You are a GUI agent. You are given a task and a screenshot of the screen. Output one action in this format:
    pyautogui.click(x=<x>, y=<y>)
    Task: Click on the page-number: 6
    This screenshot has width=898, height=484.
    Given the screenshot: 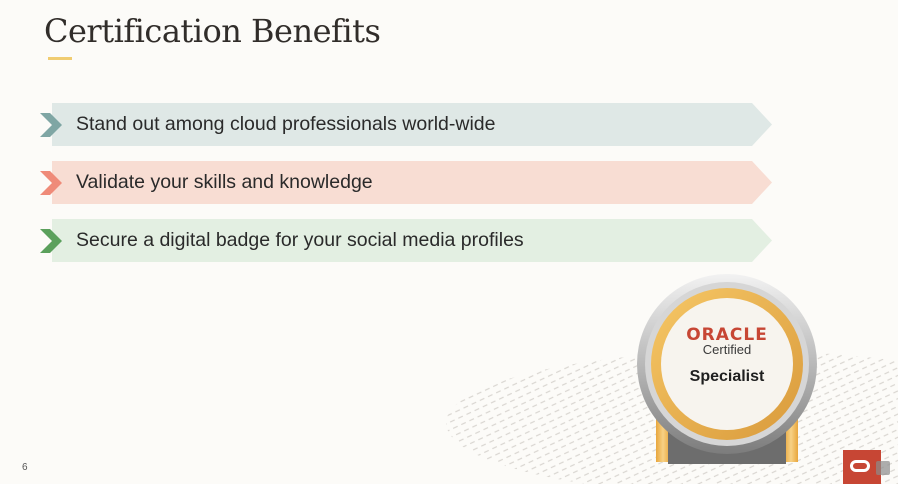 What is the action you would take?
    pyautogui.click(x=25, y=467)
    